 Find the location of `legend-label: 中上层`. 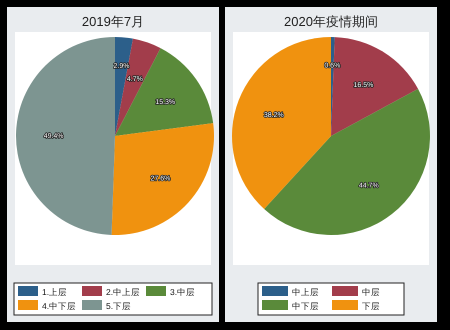

legend-label: 中上层 is located at coordinates (305, 292).